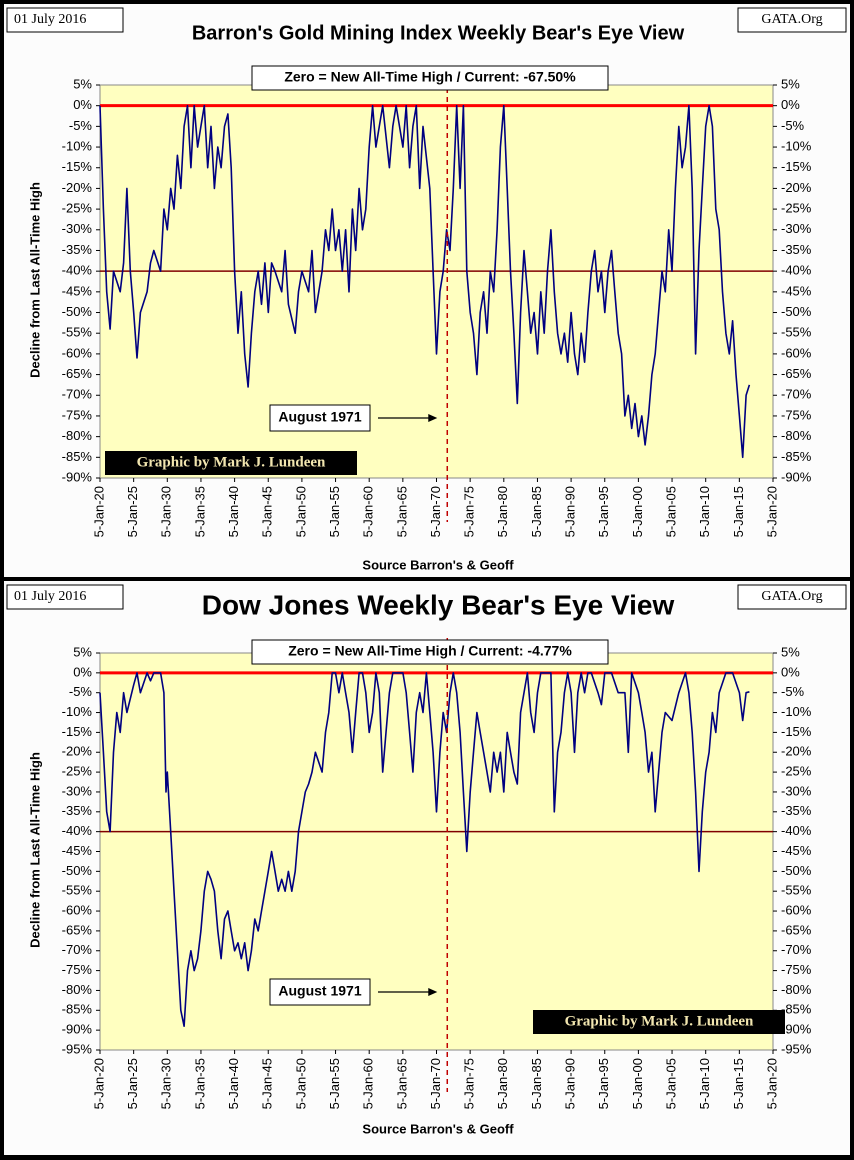  What do you see at coordinates (300, 1083) in the screenshot?
I see `x-tick-label: 5-Jan-50` at bounding box center [300, 1083].